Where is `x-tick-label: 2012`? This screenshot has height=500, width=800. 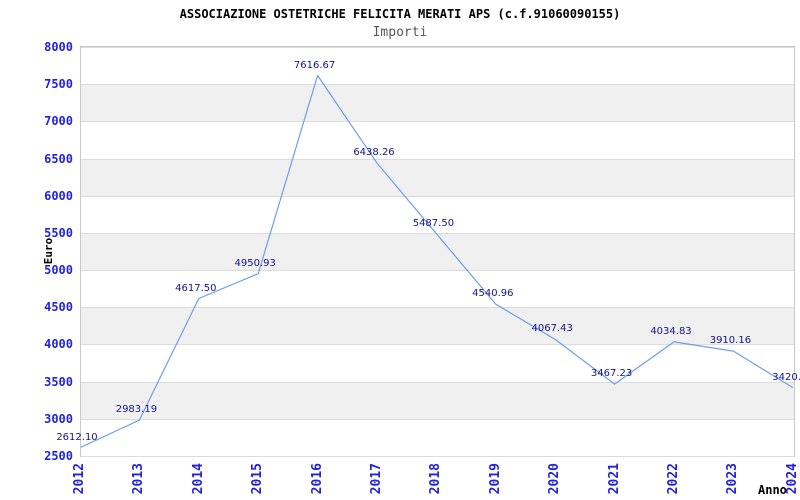 x-tick-label: 2012 is located at coordinates (79, 479).